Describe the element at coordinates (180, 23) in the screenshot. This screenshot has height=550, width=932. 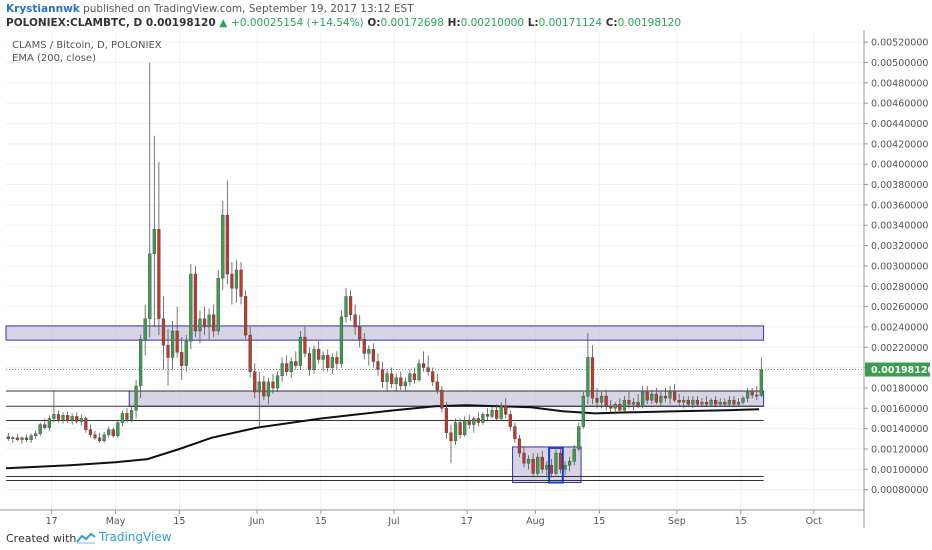
I see `current-price: 0.00198120` at that location.